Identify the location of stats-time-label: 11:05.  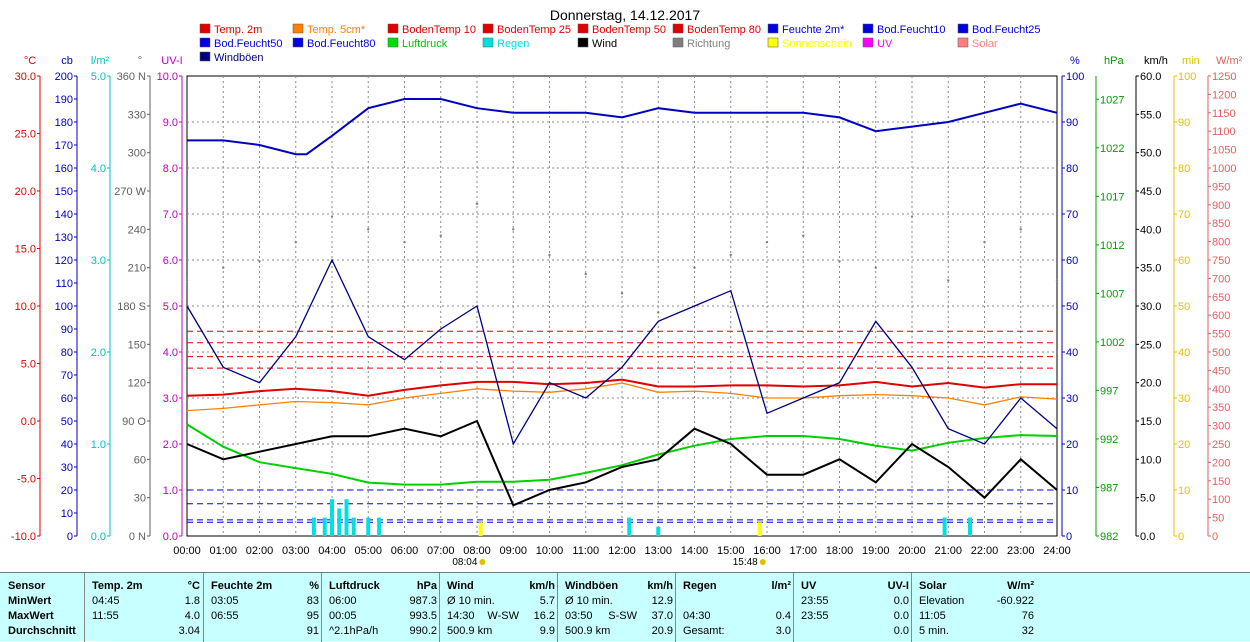
(932, 616).